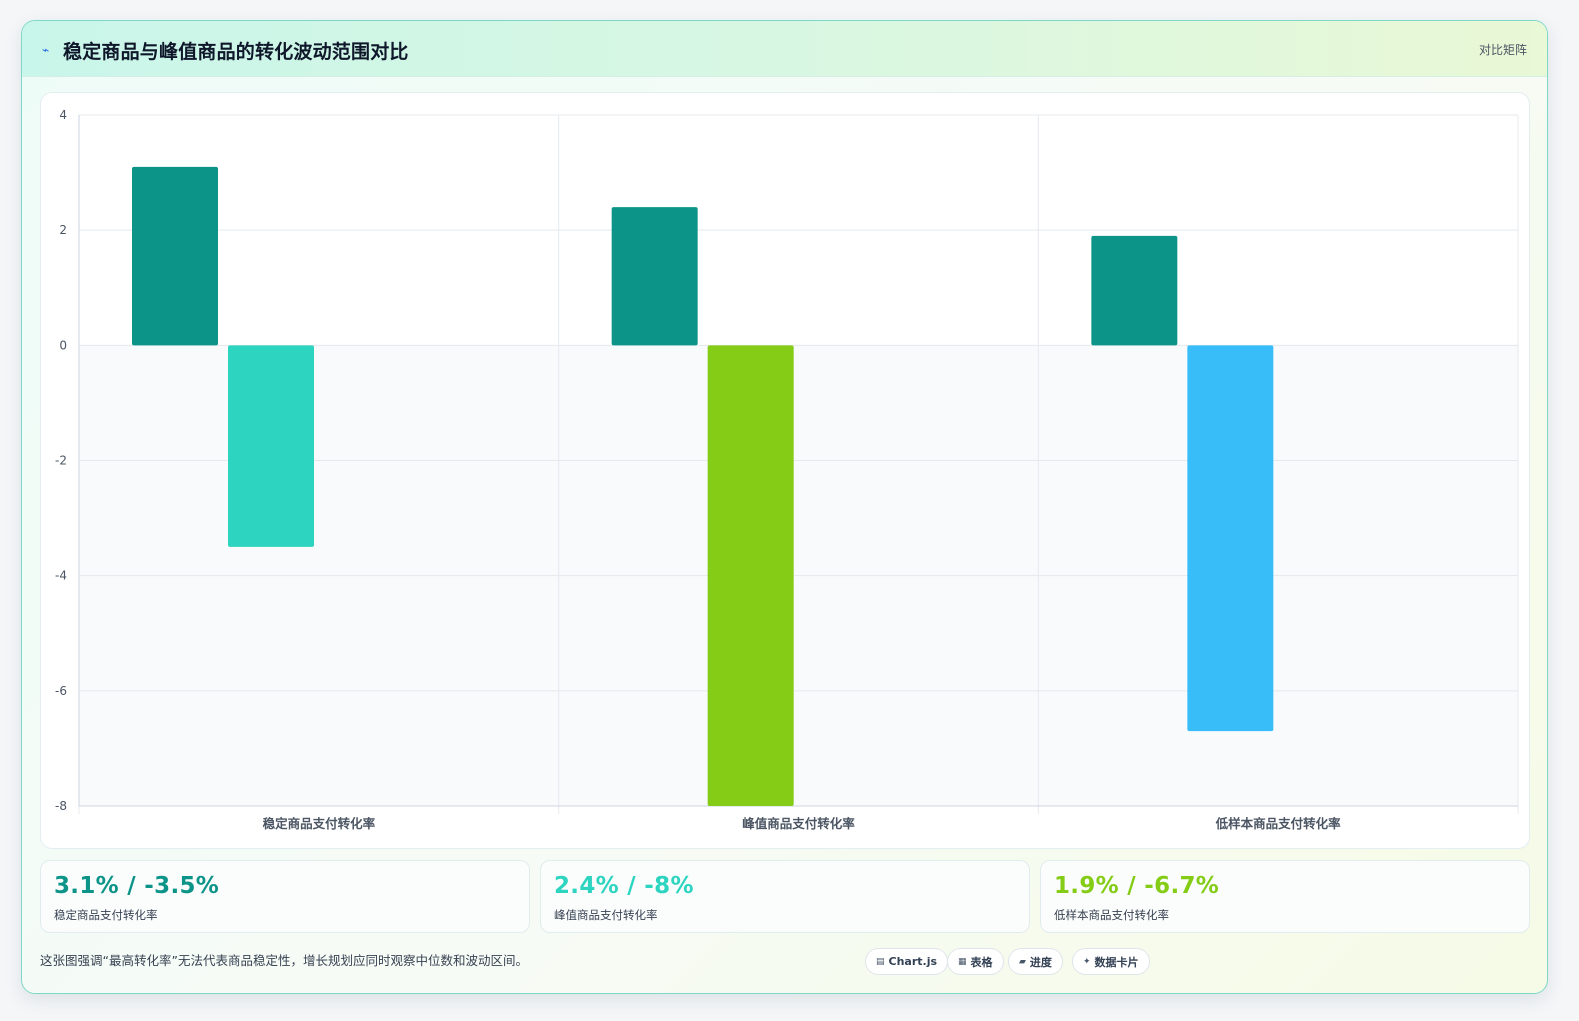 This screenshot has width=1579, height=1021. What do you see at coordinates (784, 49) in the screenshot?
I see `card-header: ⌁ 稳定商品与峰值商品的转化波动范围对比 对比矩阵` at bounding box center [784, 49].